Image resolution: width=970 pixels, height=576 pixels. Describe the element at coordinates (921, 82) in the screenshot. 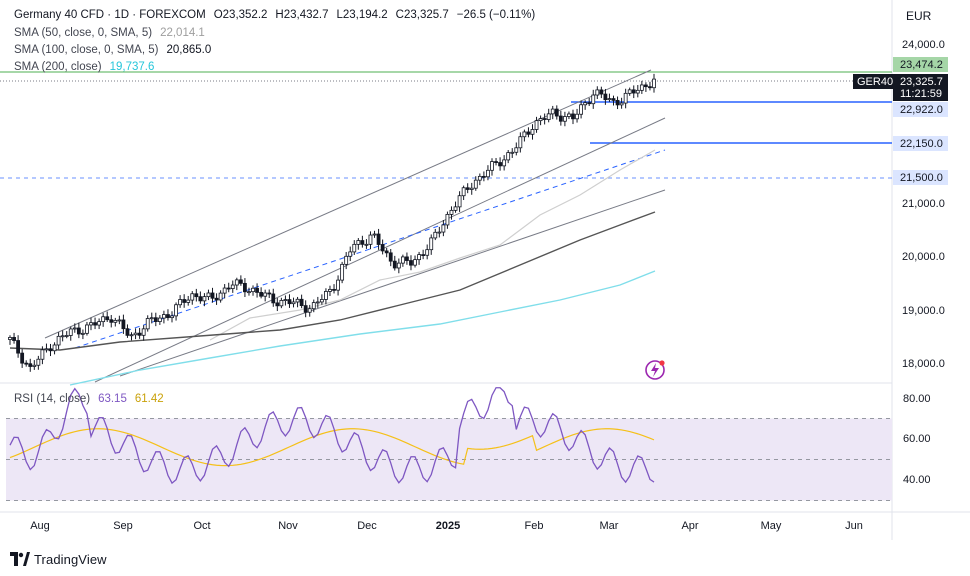

I see `last-price-tag: 23,325.7` at that location.